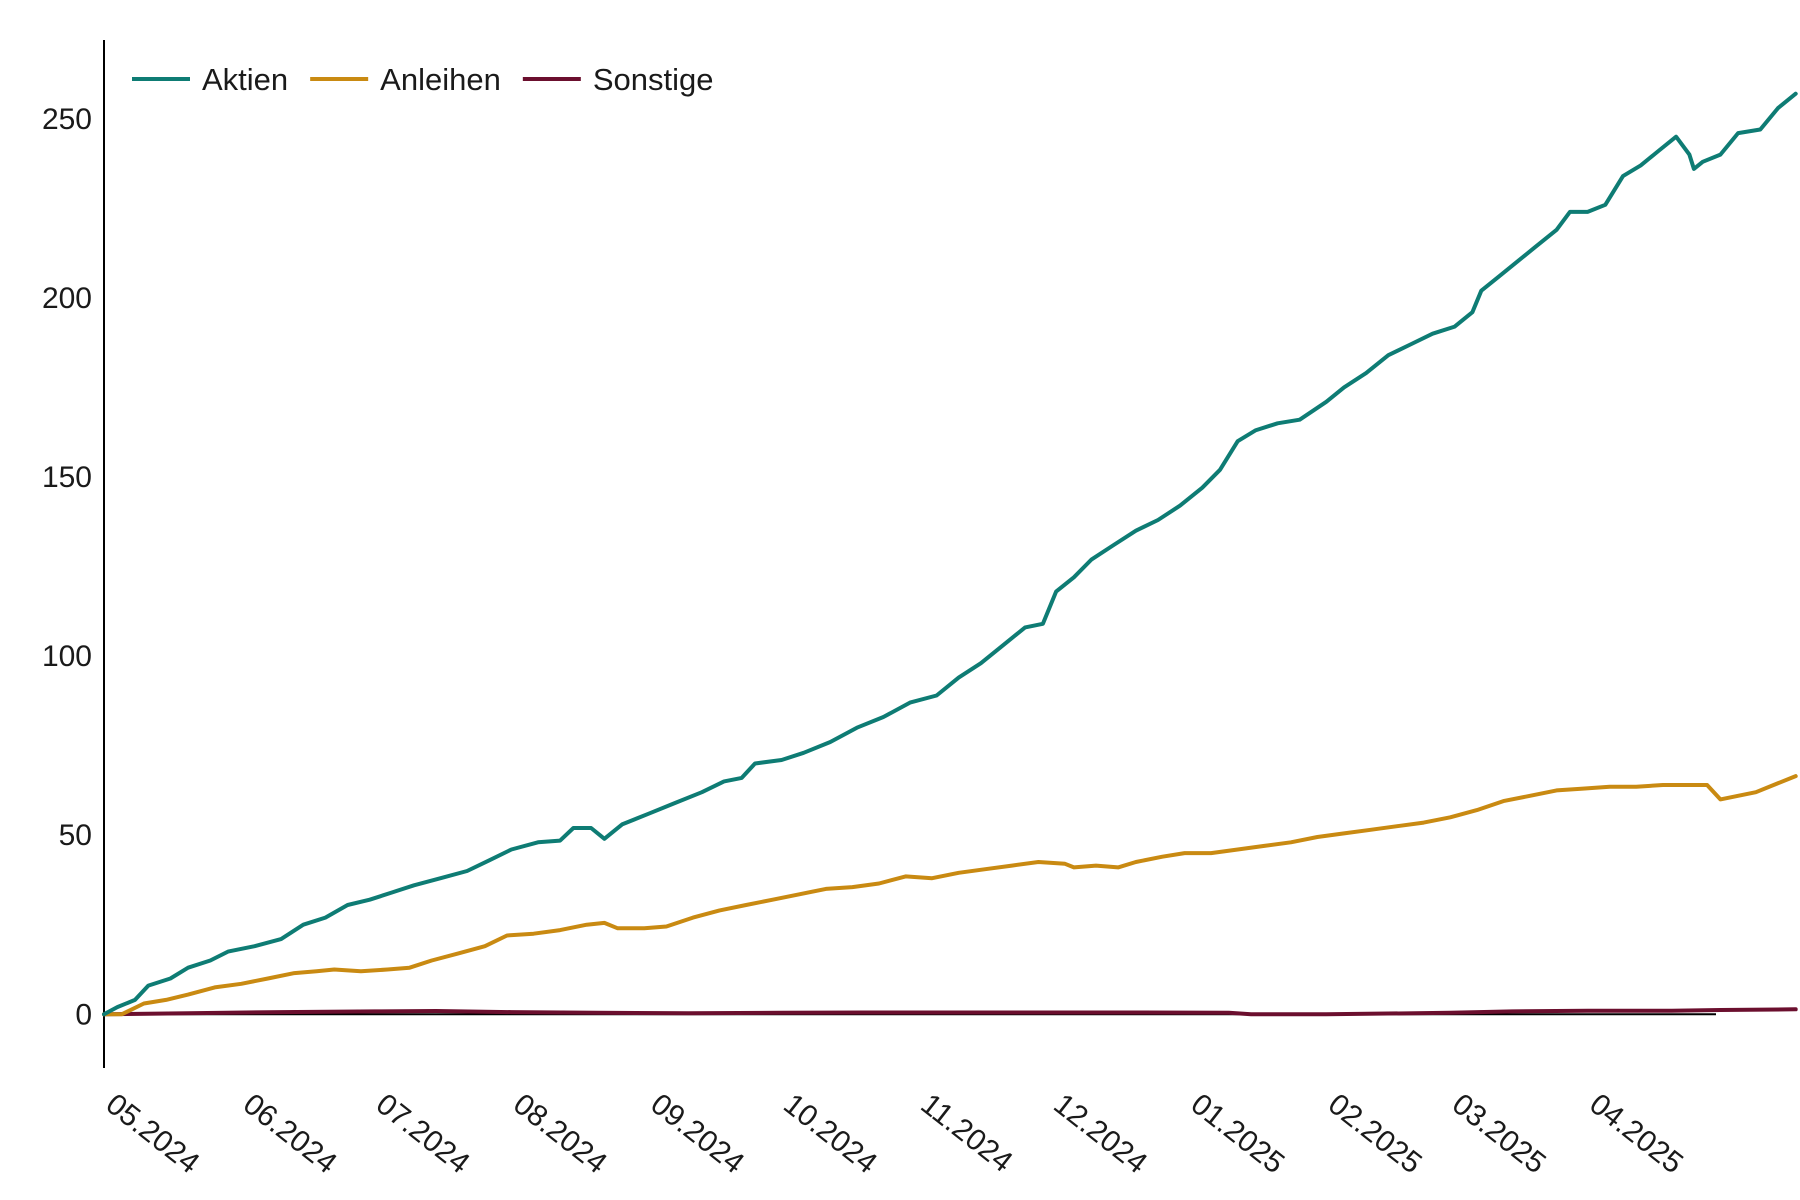  I want to click on x-tick-label: 02.2025, so click(1375, 1134).